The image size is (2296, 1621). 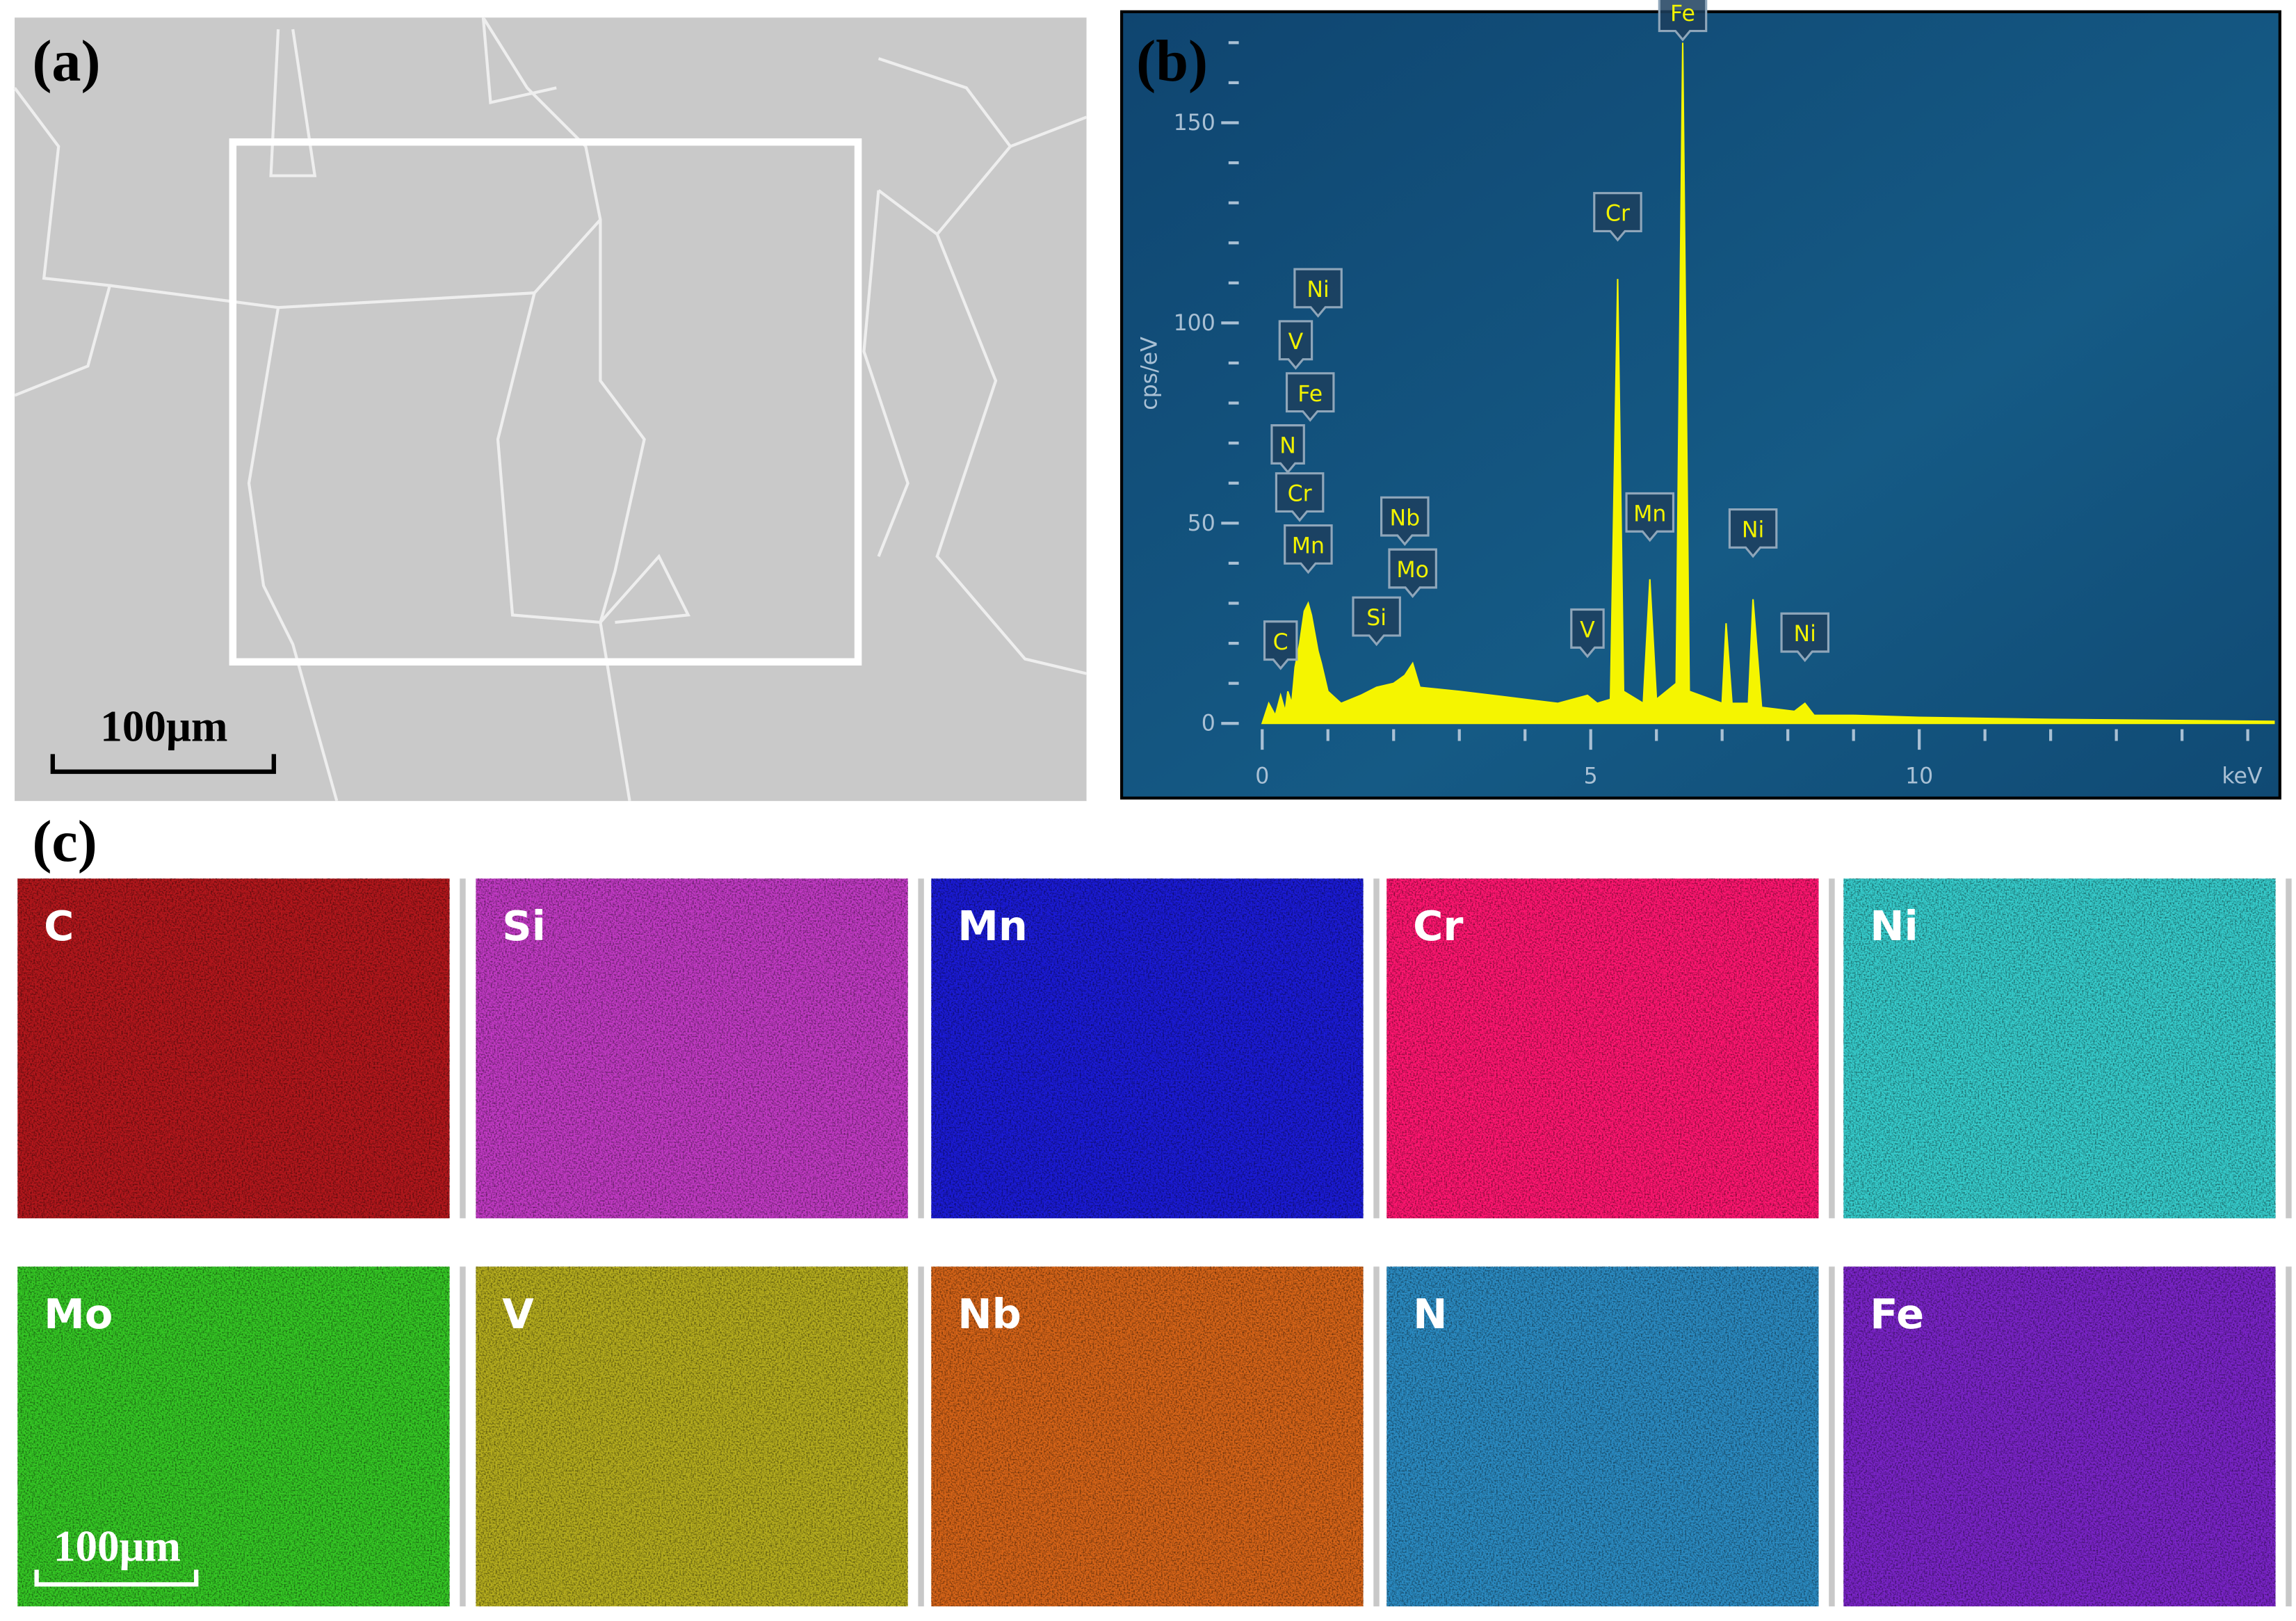 I want to click on map-element-label: V, so click(x=518, y=1314).